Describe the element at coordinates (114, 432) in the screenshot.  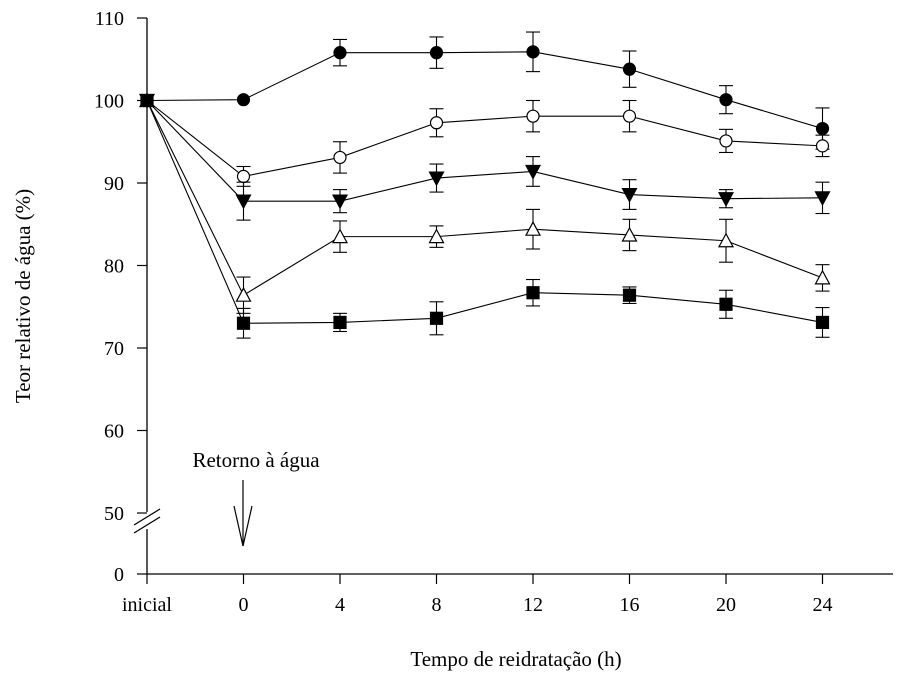
I see `y-tick-label: 60` at that location.